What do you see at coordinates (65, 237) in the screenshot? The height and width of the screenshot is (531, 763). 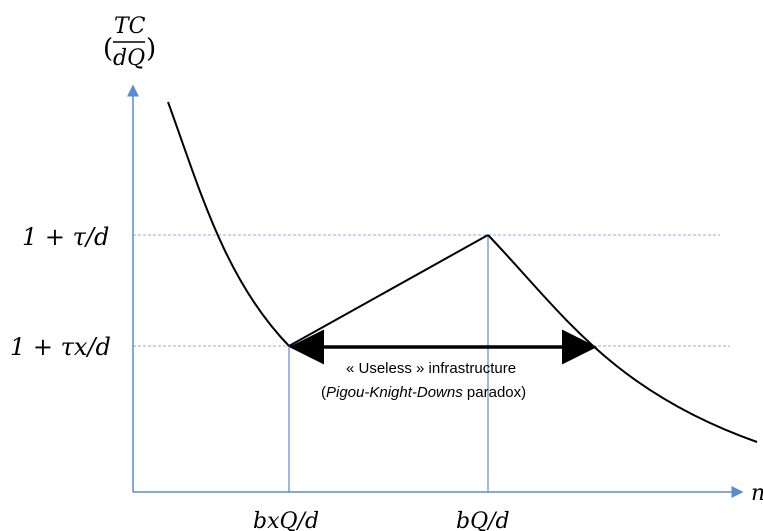 I see `level-label-high: 1 + τ/d` at bounding box center [65, 237].